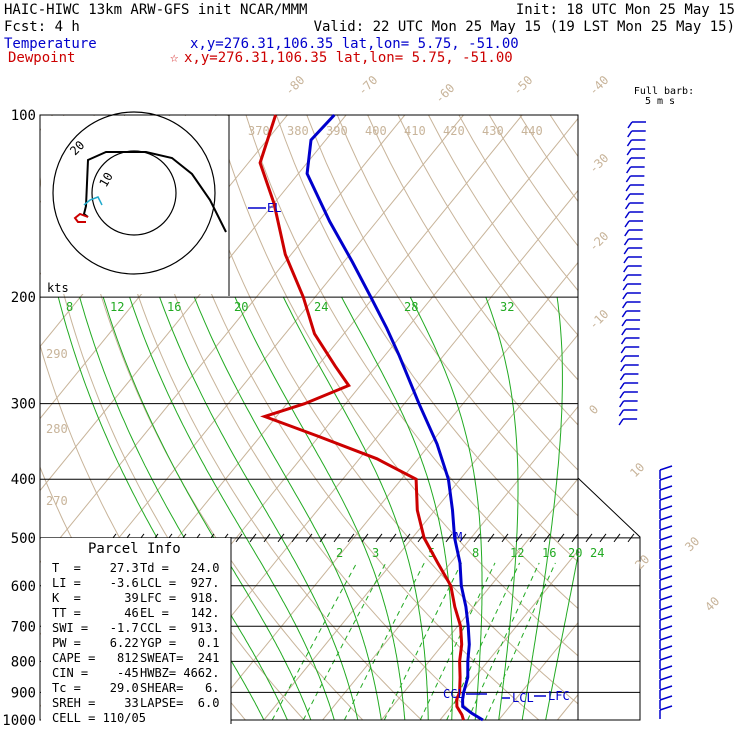 The height and width of the screenshot is (740, 740). What do you see at coordinates (23, 627) in the screenshot?
I see `pressure-tick-label: 700` at bounding box center [23, 627].